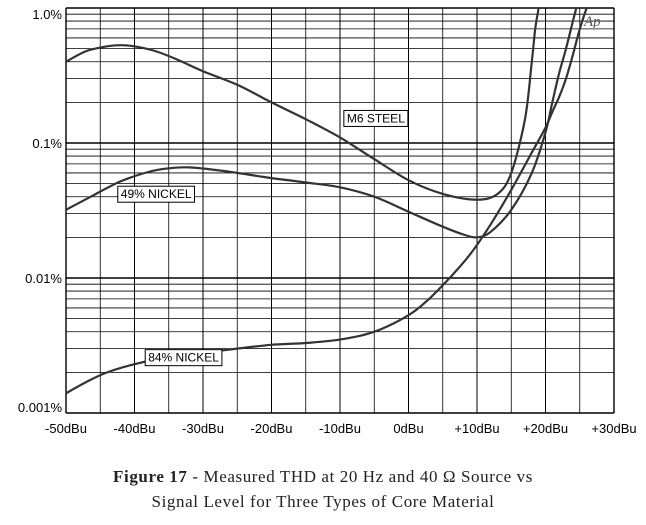  I want to click on x-tick-label: +30dBu, so click(613, 428).